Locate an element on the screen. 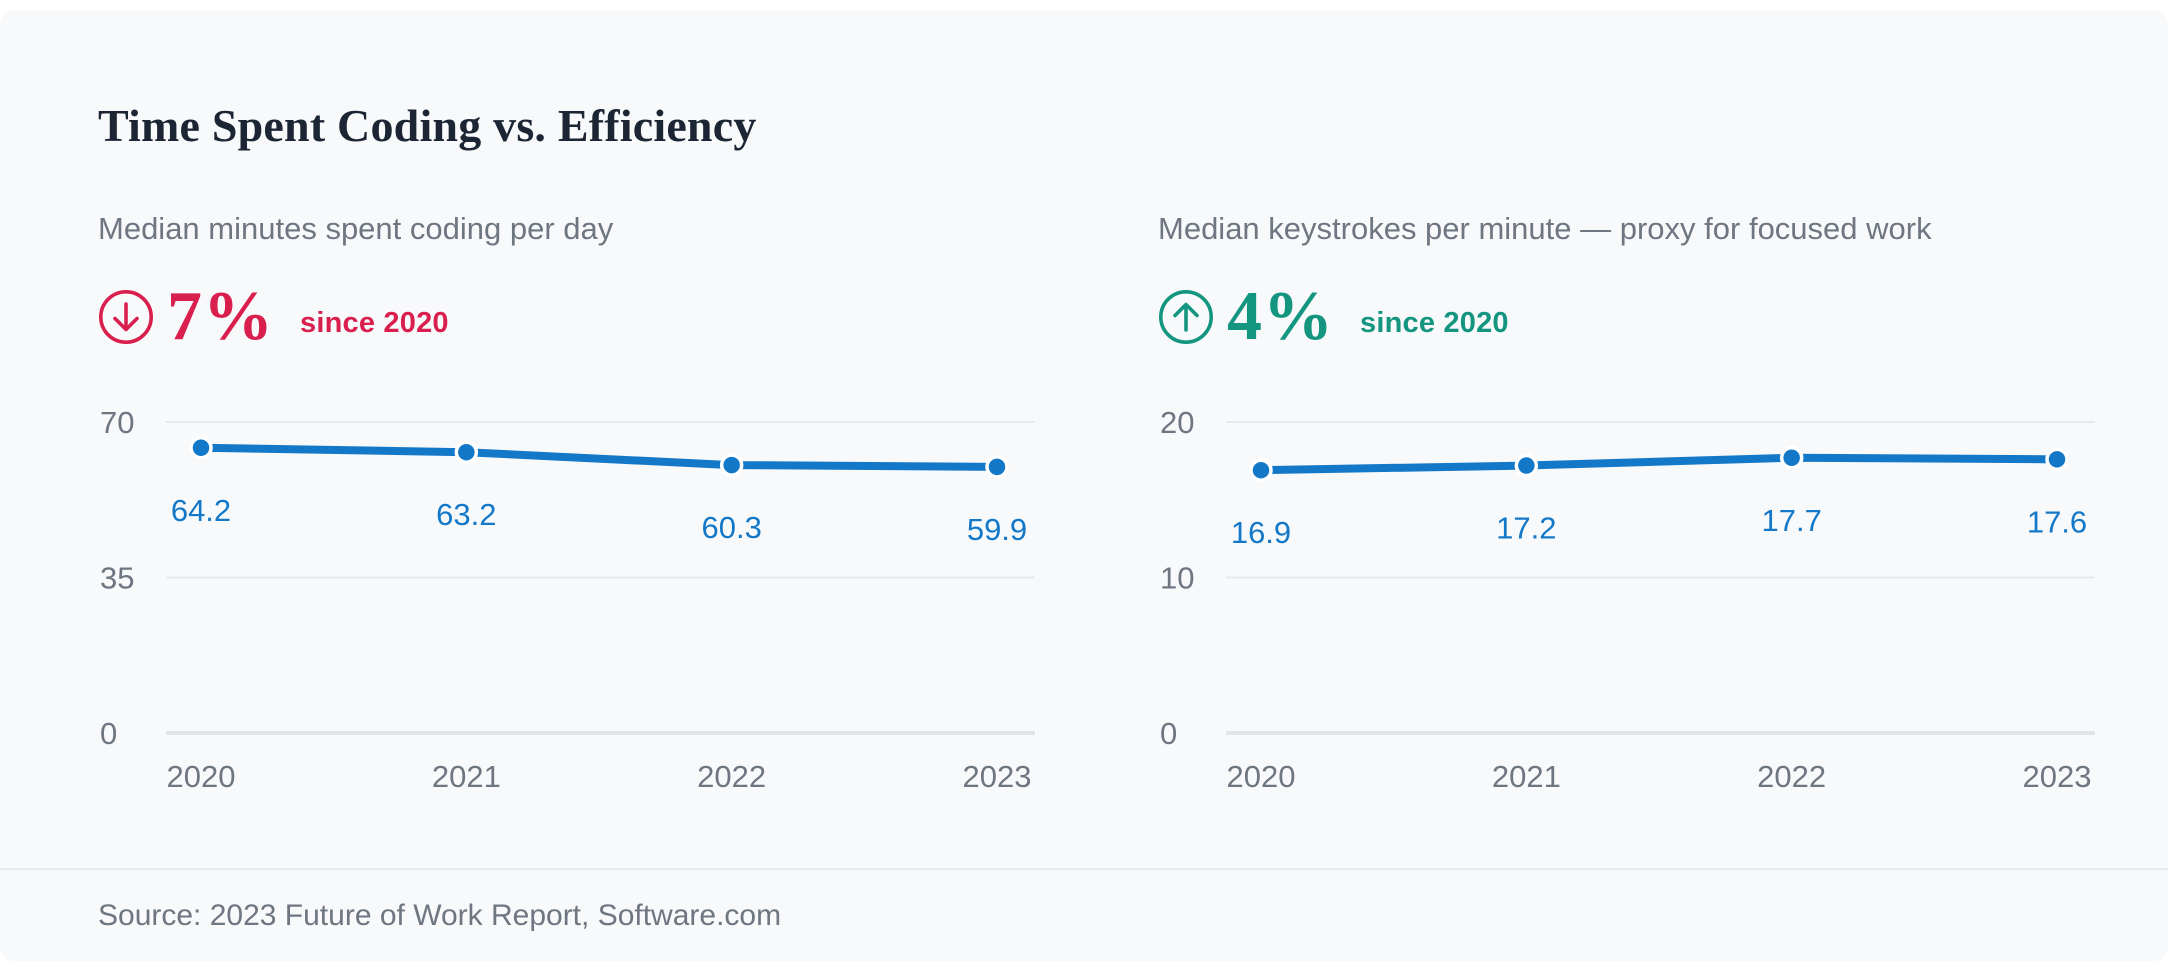 Image resolution: width=2168 pixels, height=971 pixels. data-point-label: 17.7 is located at coordinates (1791, 520).